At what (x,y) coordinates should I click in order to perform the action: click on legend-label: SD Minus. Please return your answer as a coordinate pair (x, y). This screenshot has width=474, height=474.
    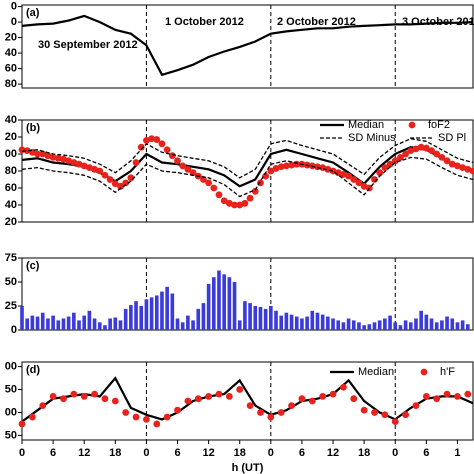
    Looking at the image, I should click on (372, 138).